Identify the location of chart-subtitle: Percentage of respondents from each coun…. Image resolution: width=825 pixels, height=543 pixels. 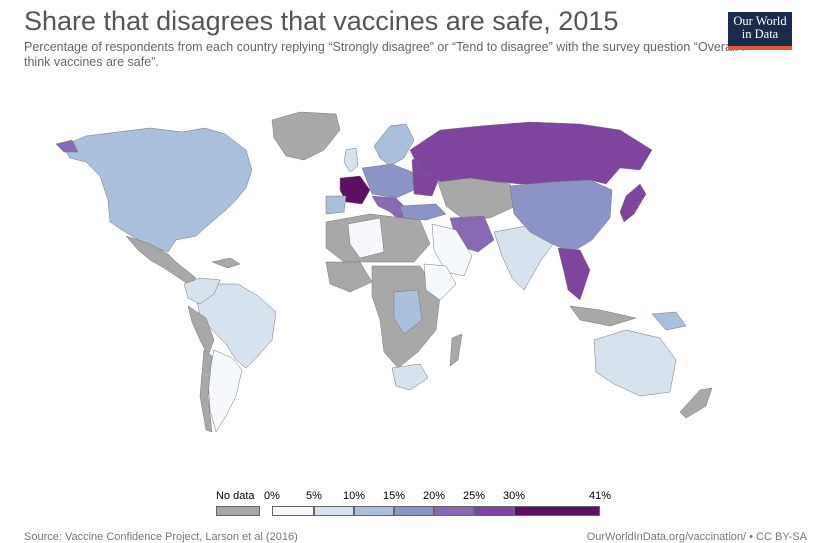
(384, 54).